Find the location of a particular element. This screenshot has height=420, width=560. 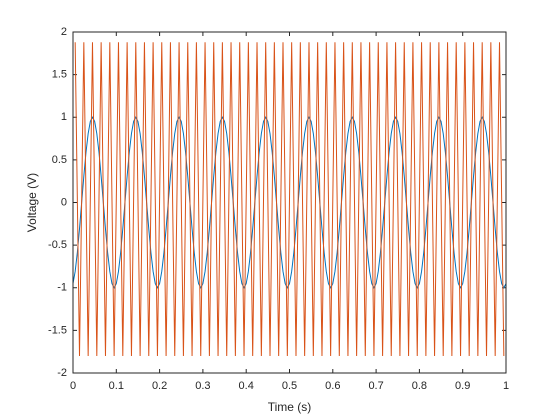

x-tick-label: 0.6 is located at coordinates (332, 386).